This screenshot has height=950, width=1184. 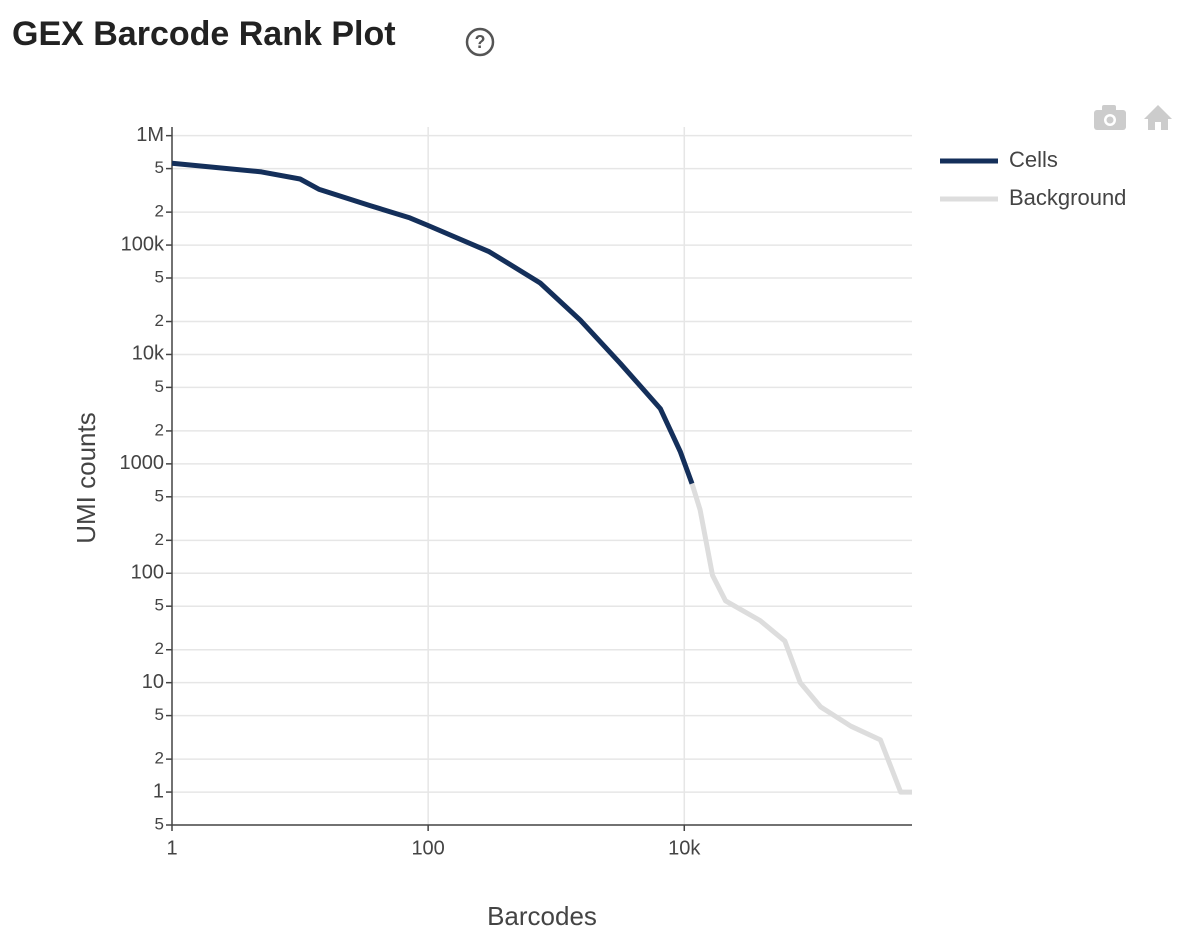 I want to click on y-tick-label: 1, so click(x=158, y=791).